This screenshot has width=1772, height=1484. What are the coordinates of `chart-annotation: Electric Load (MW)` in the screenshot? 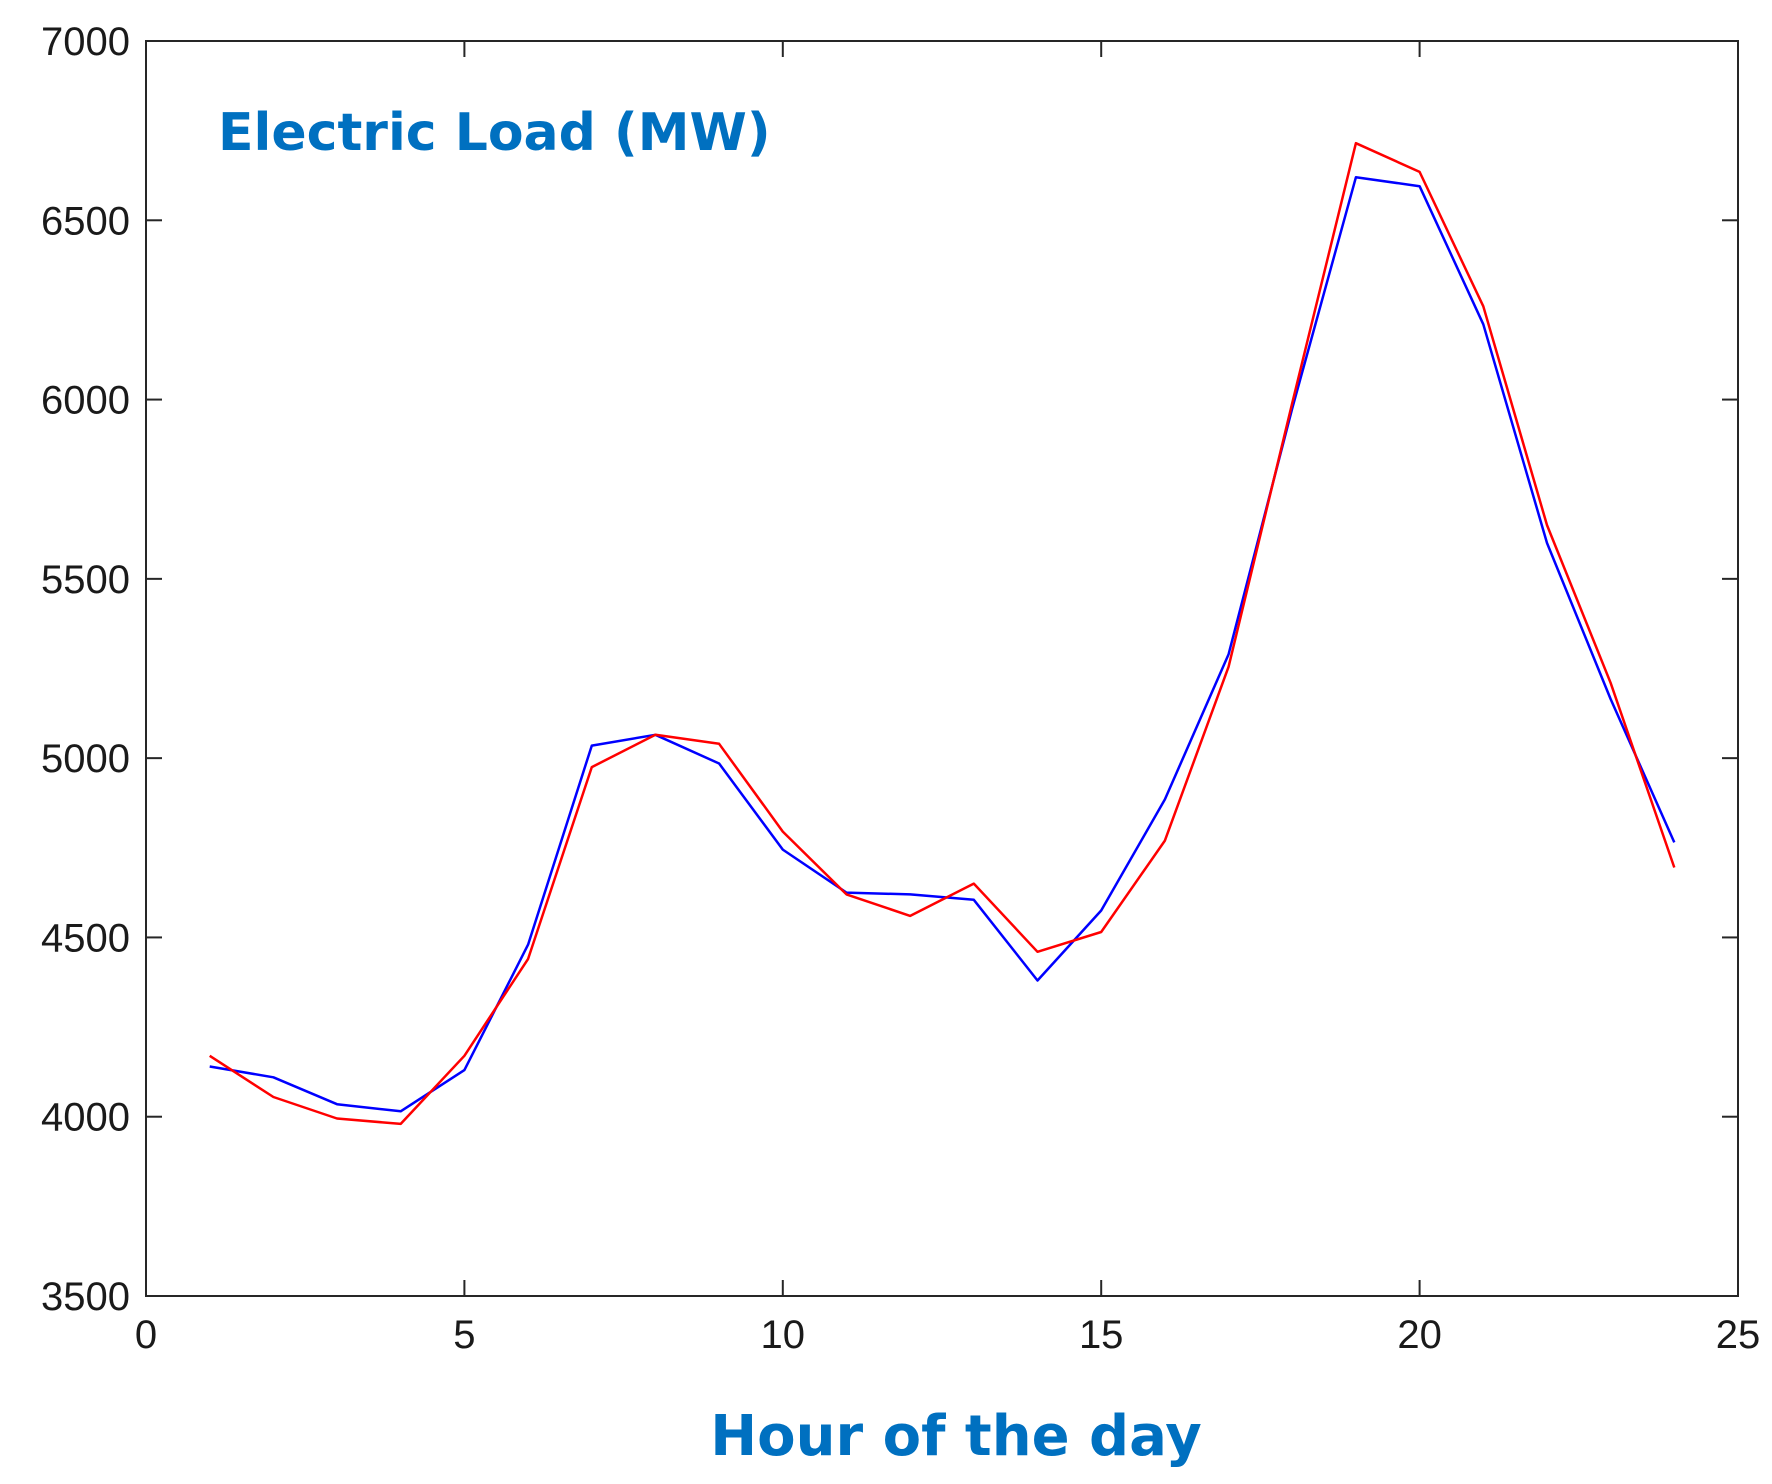 It's located at (494, 133).